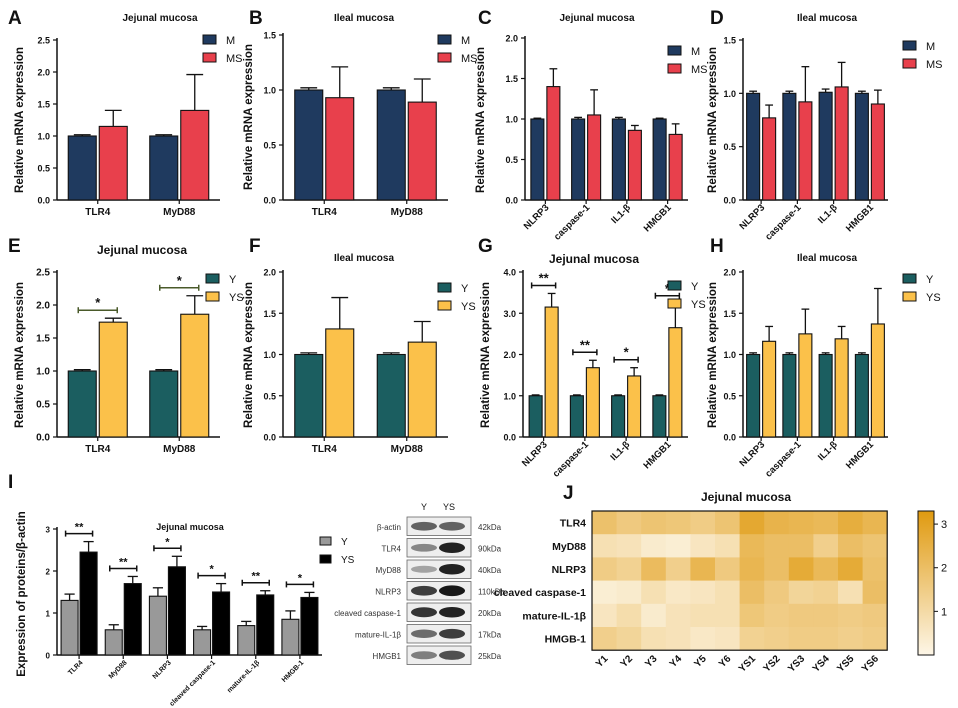  Describe the element at coordinates (325, 541) in the screenshot. I see `legend-swatch-I-Y` at that location.